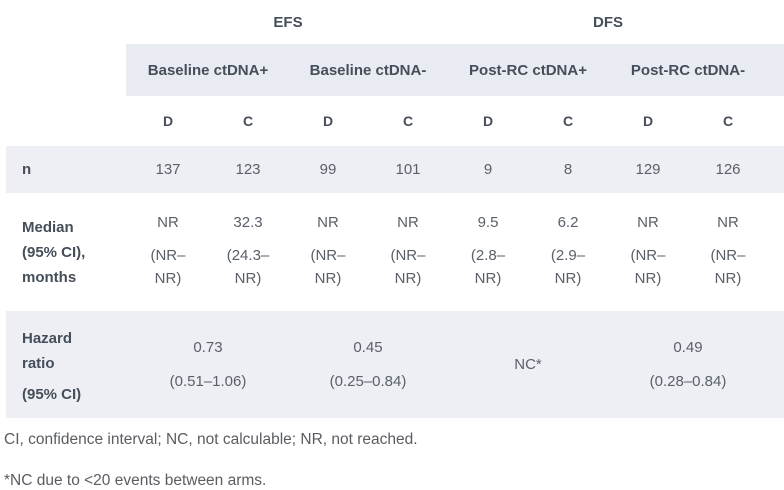  Describe the element at coordinates (688, 70) in the screenshot. I see `group-header-postrc-ctdna-neg: Post-RC ctDNA-` at that location.